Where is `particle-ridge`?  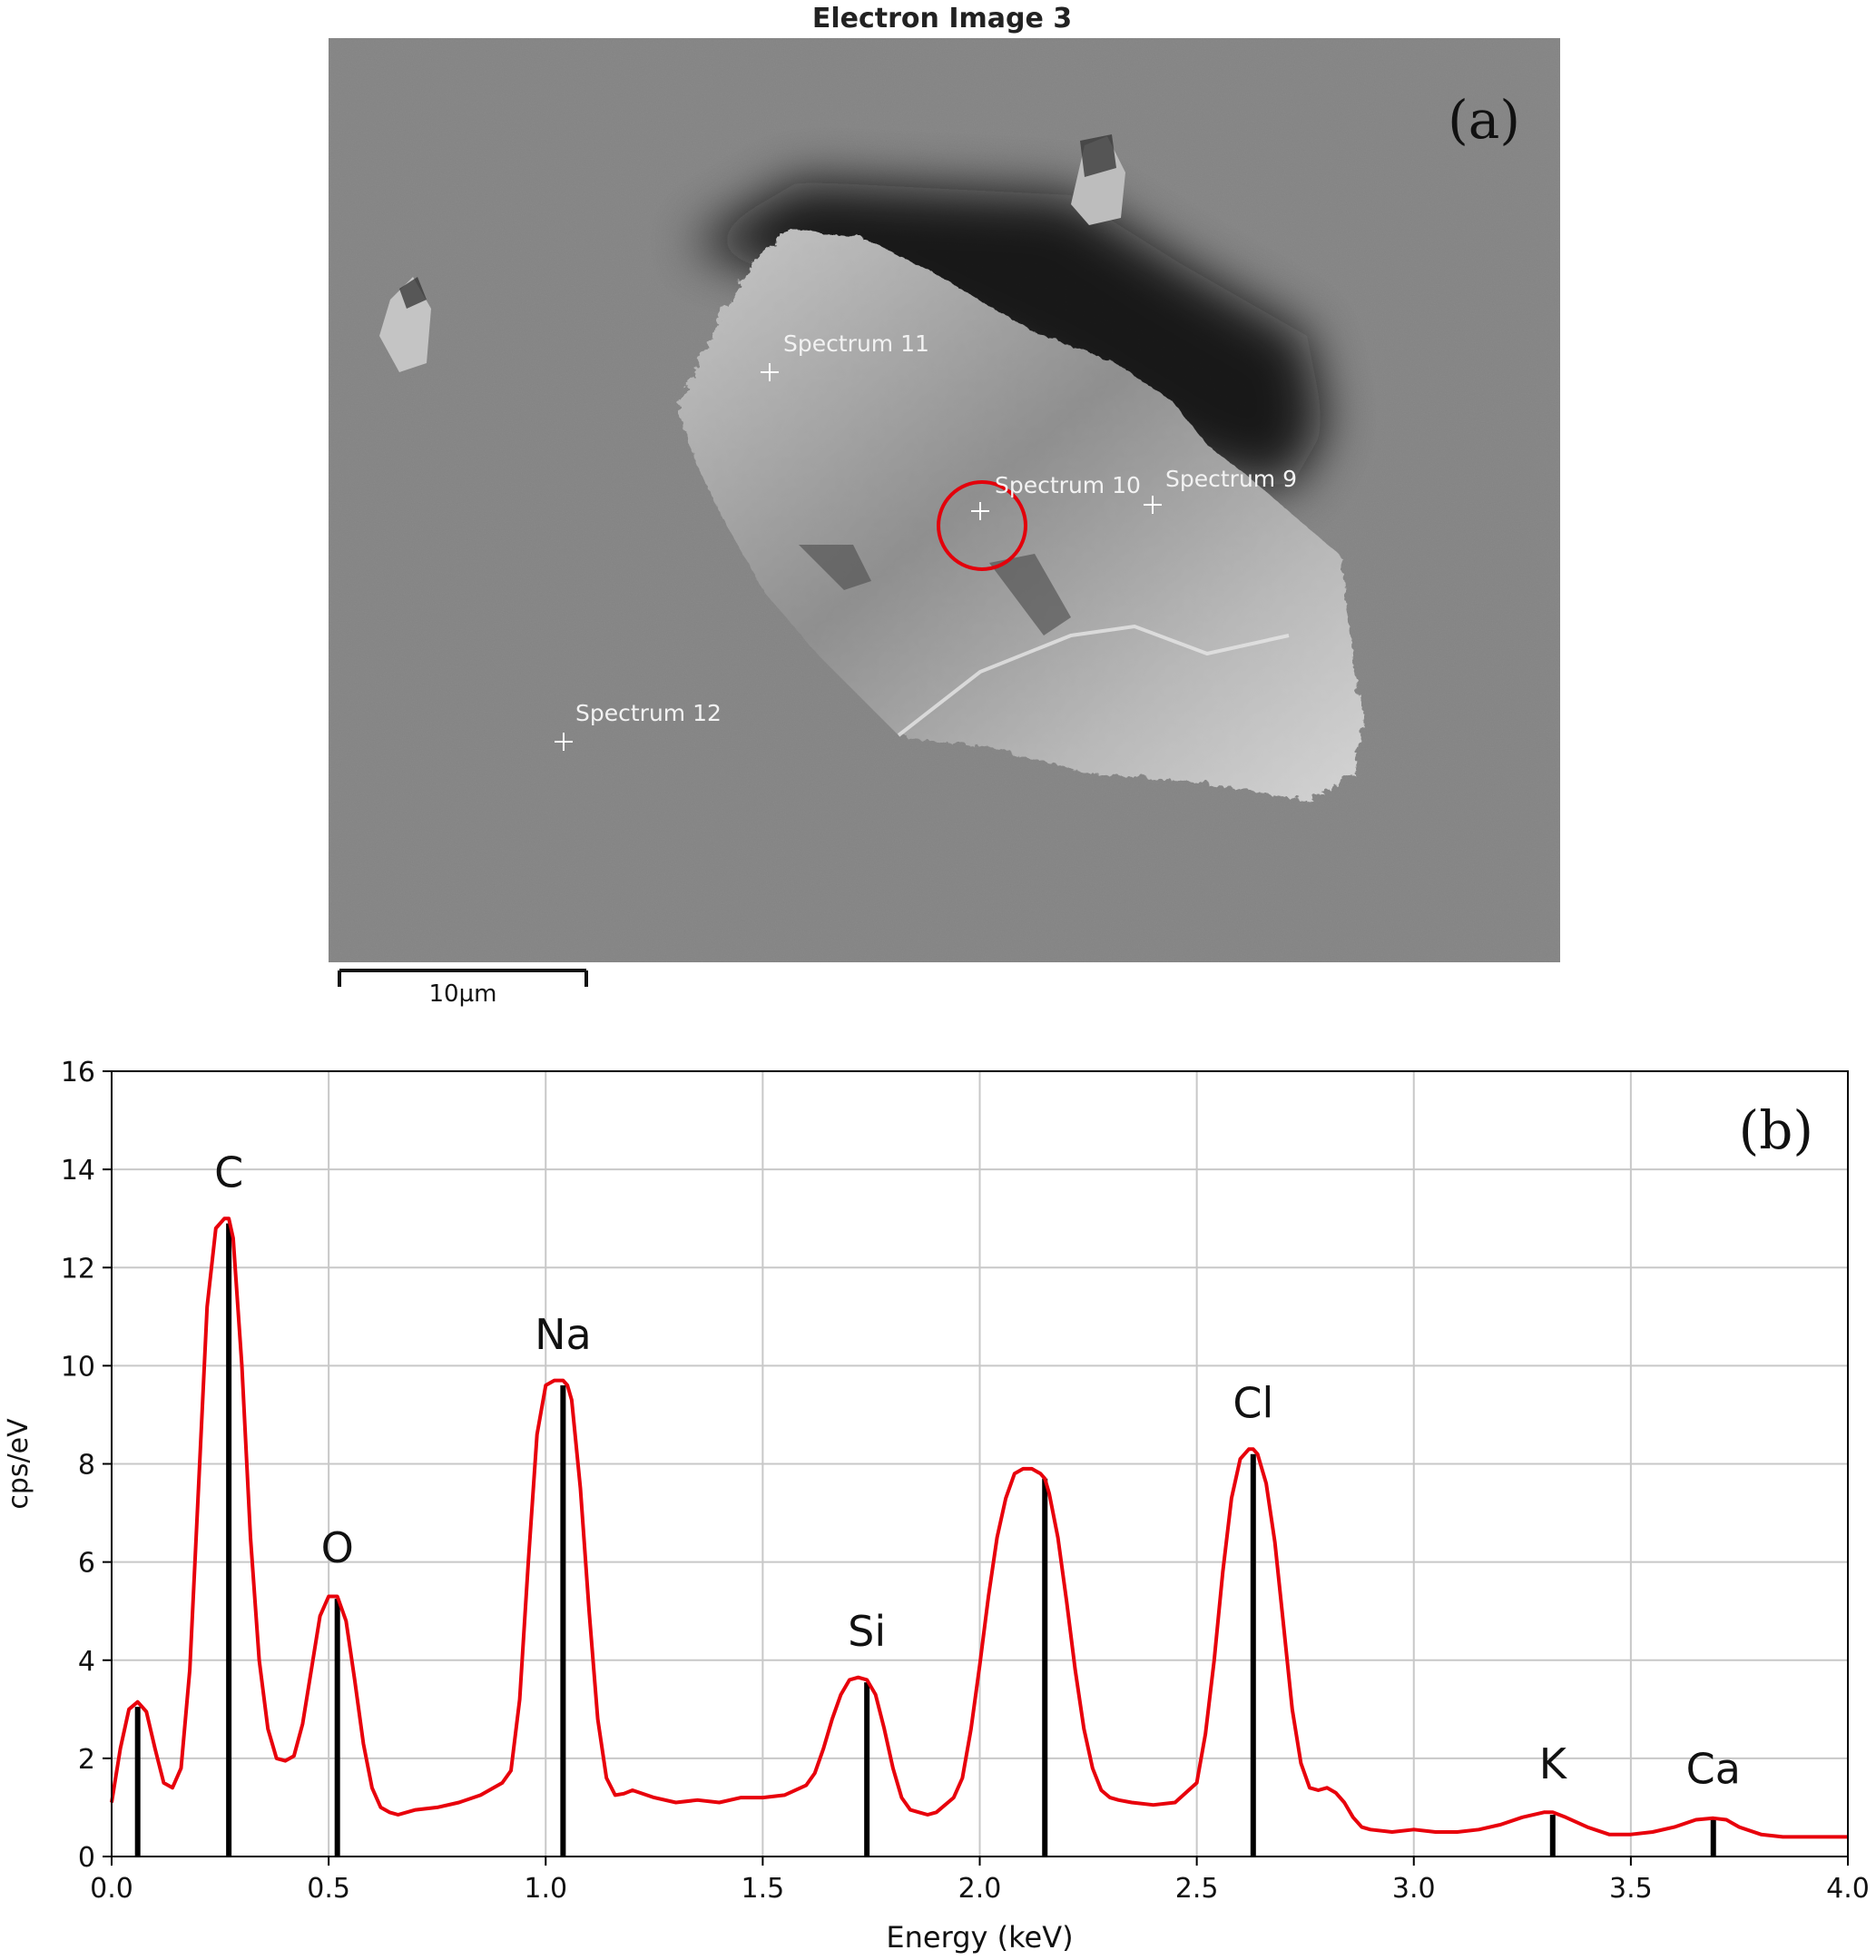 particle-ridge is located at coordinates (1093, 680).